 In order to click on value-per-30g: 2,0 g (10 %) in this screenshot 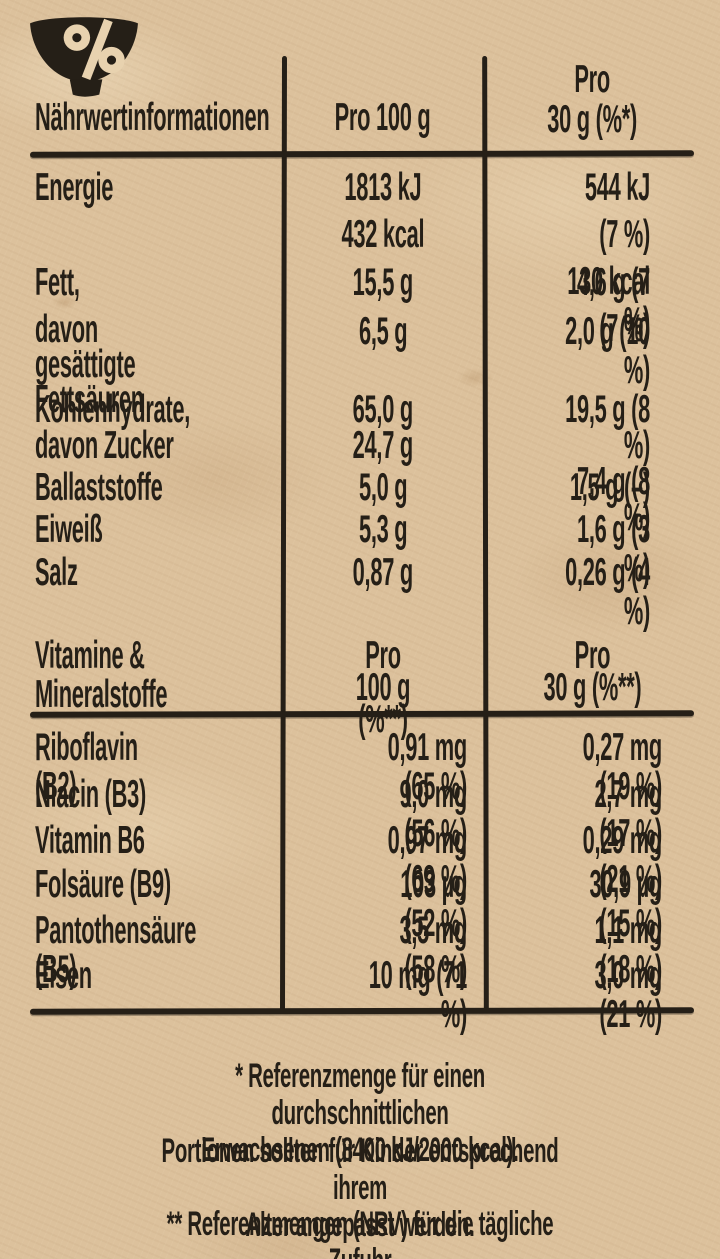, I will do `click(607, 351)`.